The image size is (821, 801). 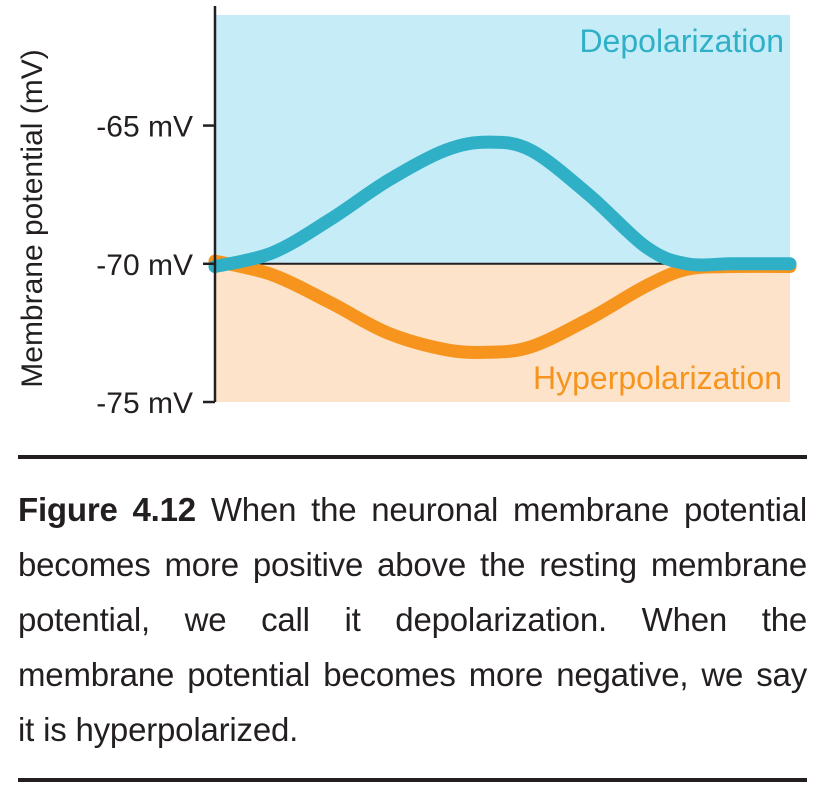 What do you see at coordinates (144, 127) in the screenshot?
I see `y-tick-label: -65 mV` at bounding box center [144, 127].